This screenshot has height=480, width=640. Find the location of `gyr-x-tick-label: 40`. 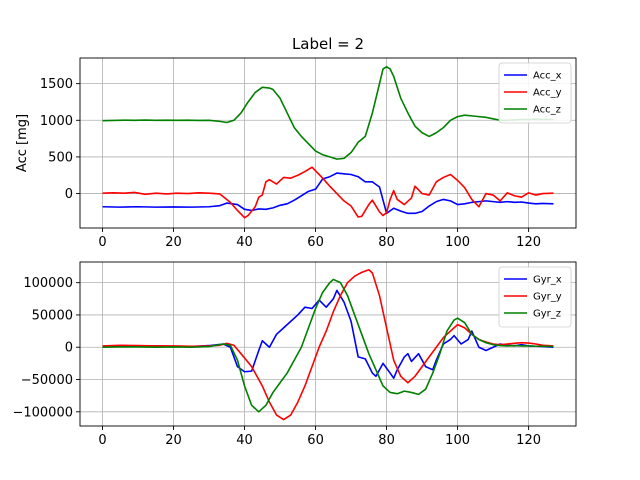

gyr-x-tick-label: 40 is located at coordinates (244, 440).